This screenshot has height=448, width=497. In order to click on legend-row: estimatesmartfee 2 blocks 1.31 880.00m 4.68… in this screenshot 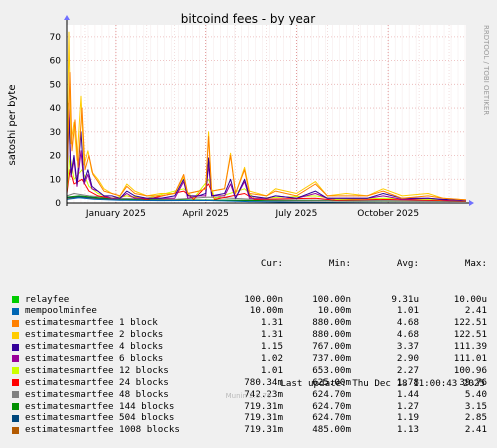, I will do `click(252, 335)`.